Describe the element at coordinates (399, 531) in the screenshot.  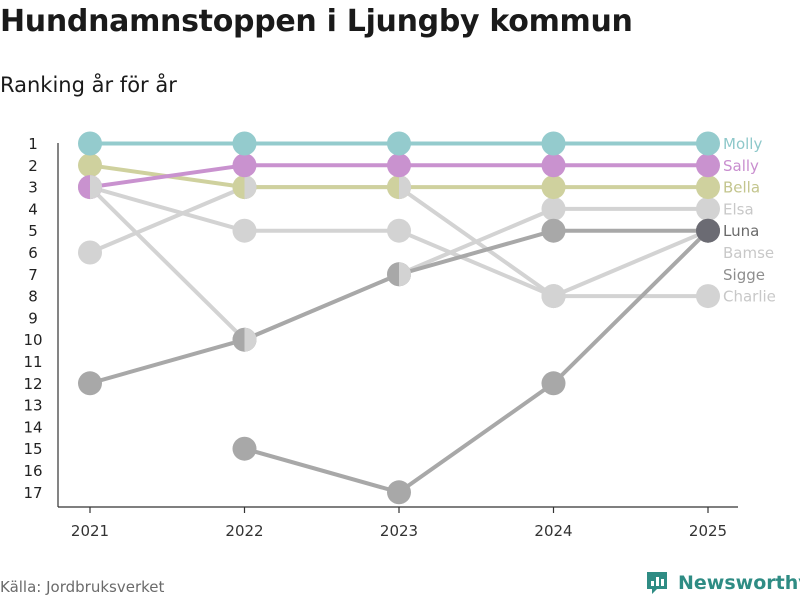
I see `x-tick-label: 2023` at that location.